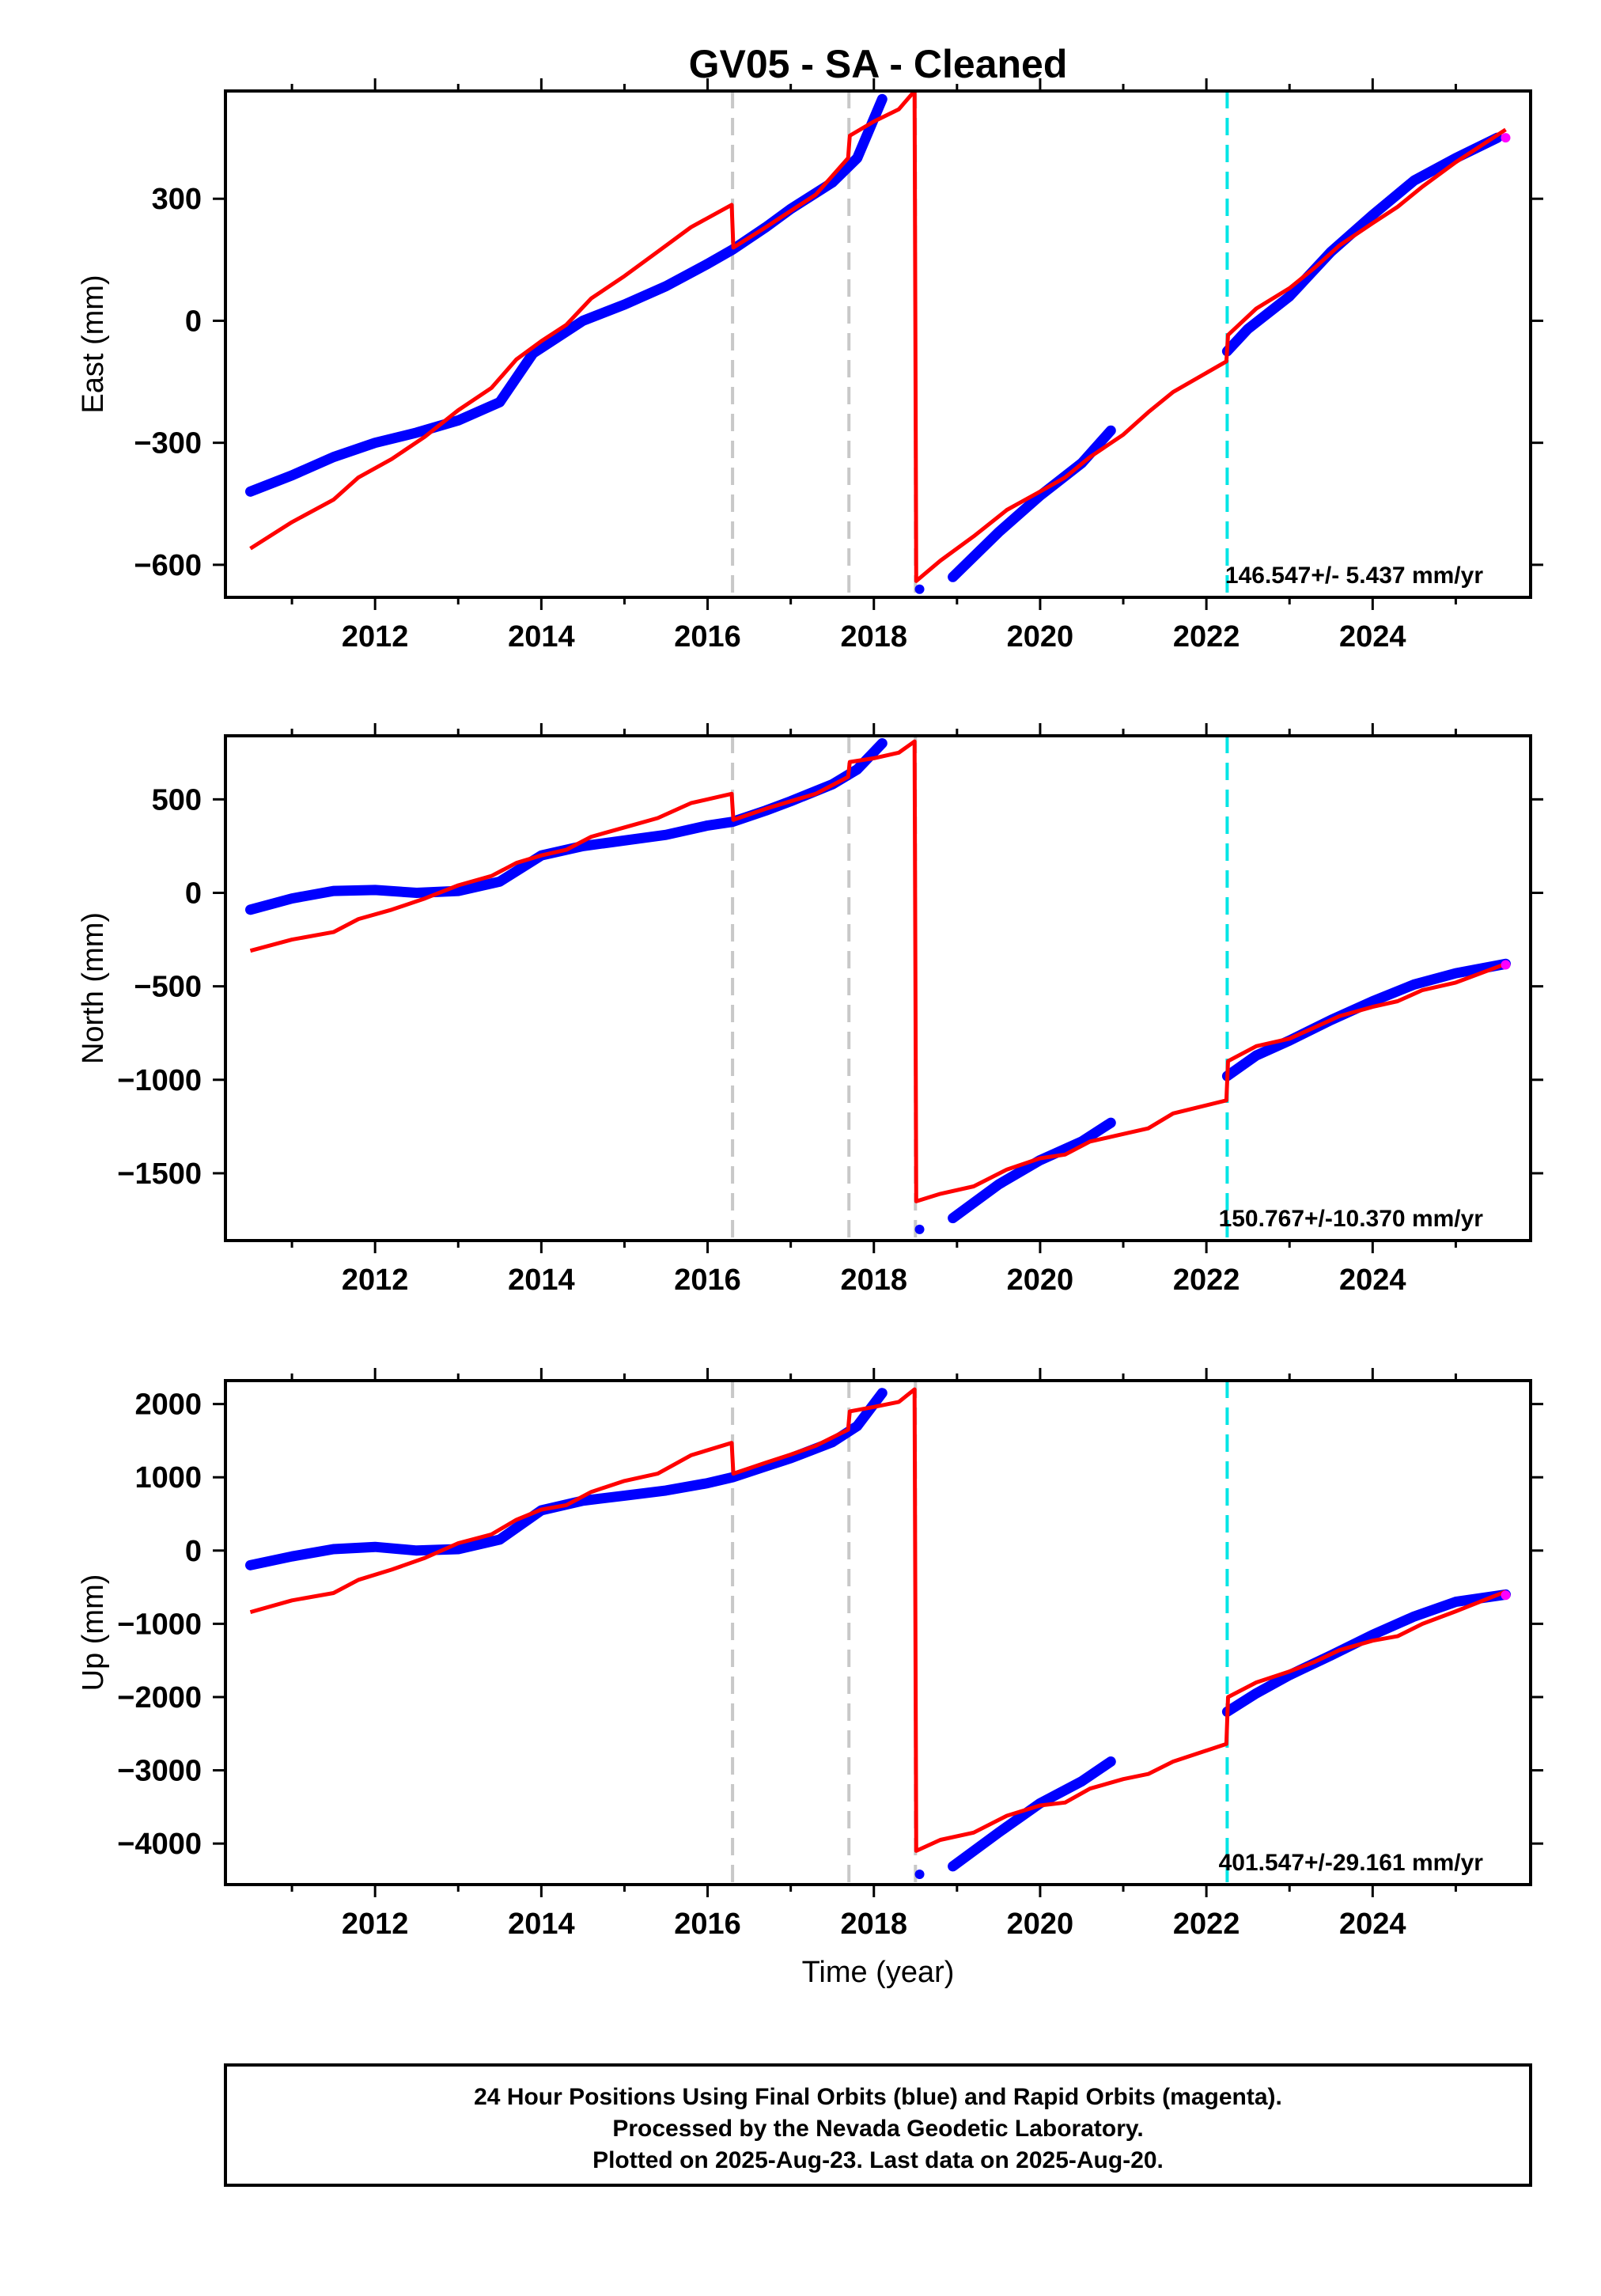  What do you see at coordinates (177, 200) in the screenshot?
I see `y-tick-label: 300` at bounding box center [177, 200].